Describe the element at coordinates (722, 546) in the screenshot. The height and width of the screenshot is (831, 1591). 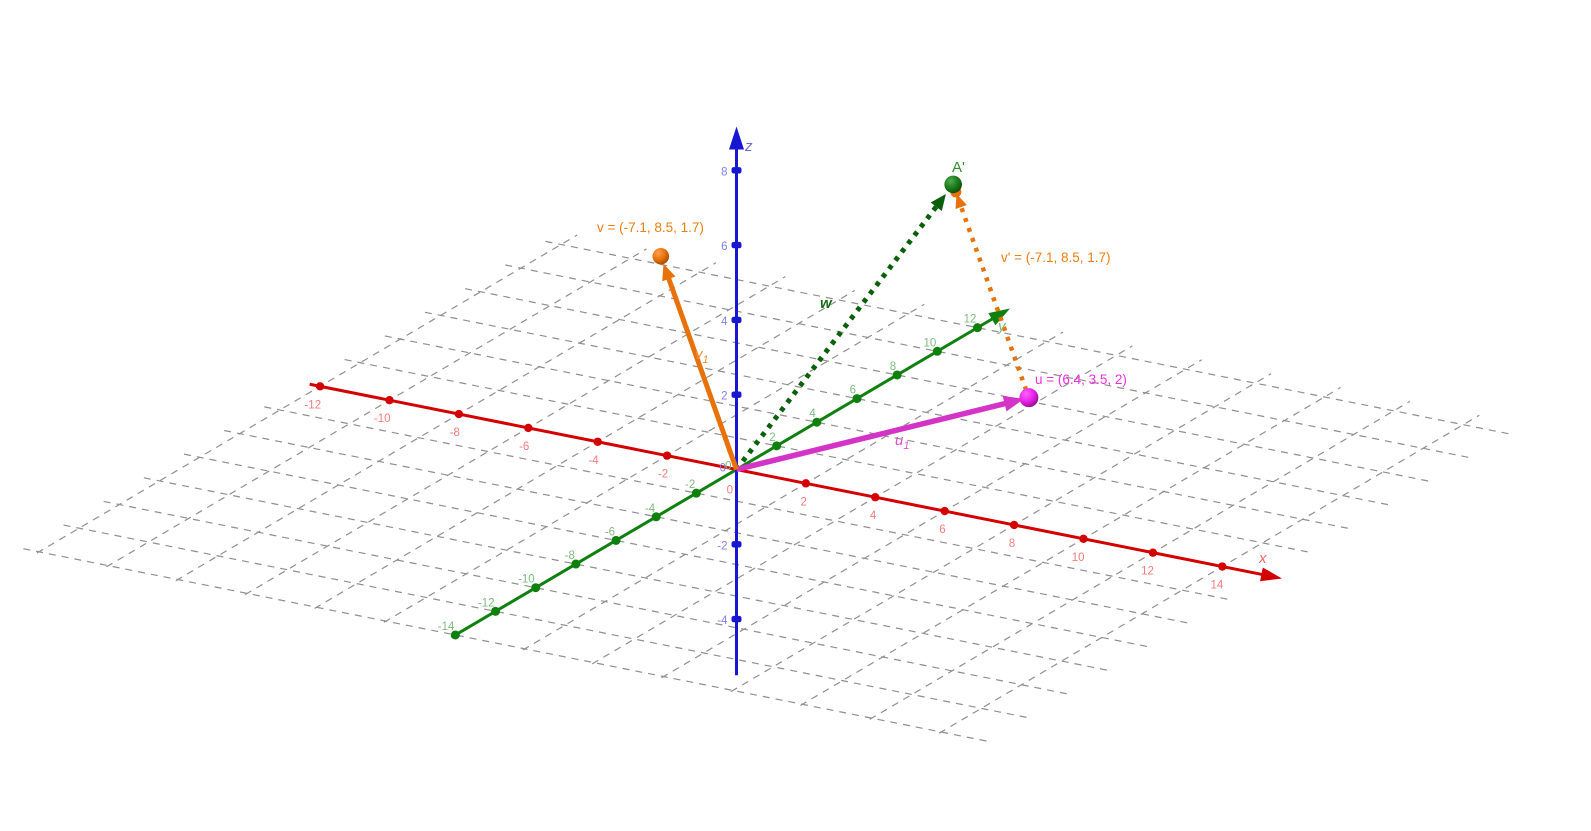
I see `z-axis-tick-label: -2` at that location.